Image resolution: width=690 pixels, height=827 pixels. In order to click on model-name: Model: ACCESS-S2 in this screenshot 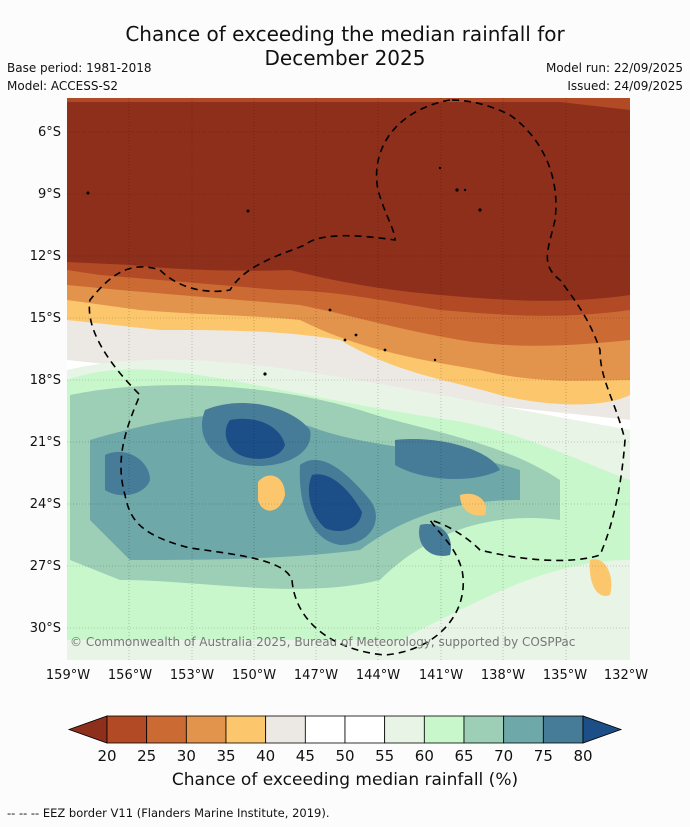, I will do `click(63, 86)`.